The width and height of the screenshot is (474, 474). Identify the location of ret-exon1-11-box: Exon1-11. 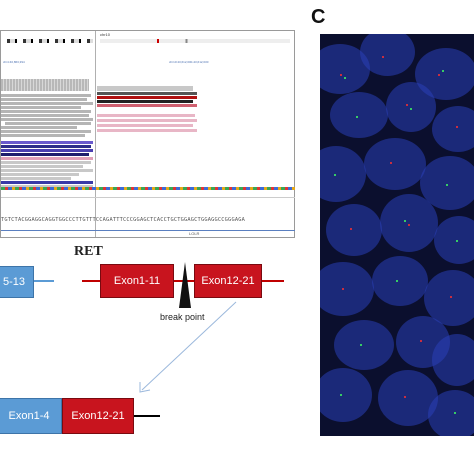
(137, 281).